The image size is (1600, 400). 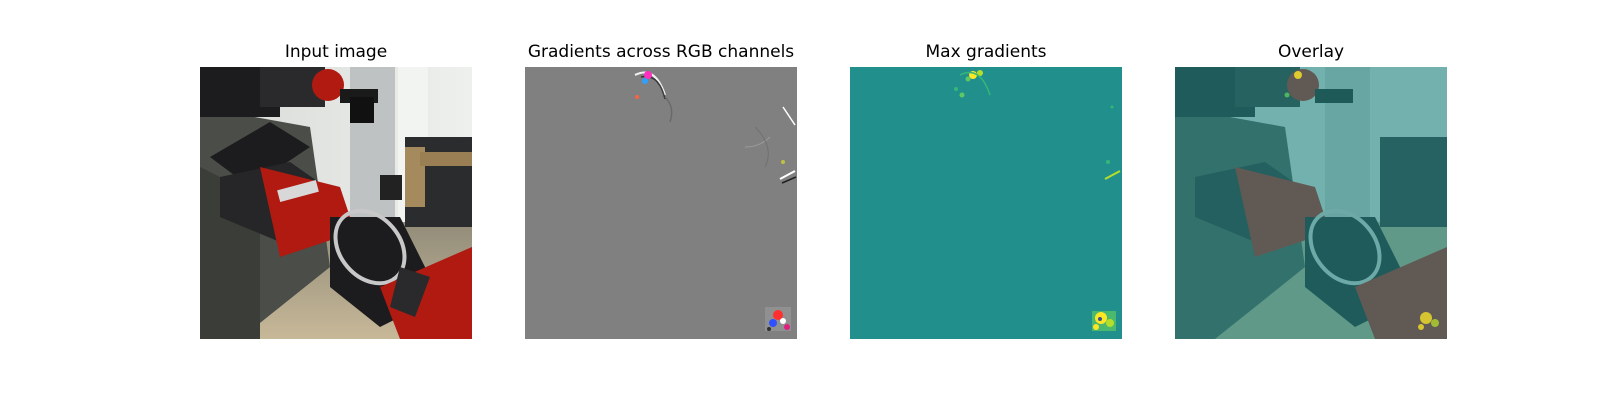 I want to click on input-image-photo, so click(x=336, y=203).